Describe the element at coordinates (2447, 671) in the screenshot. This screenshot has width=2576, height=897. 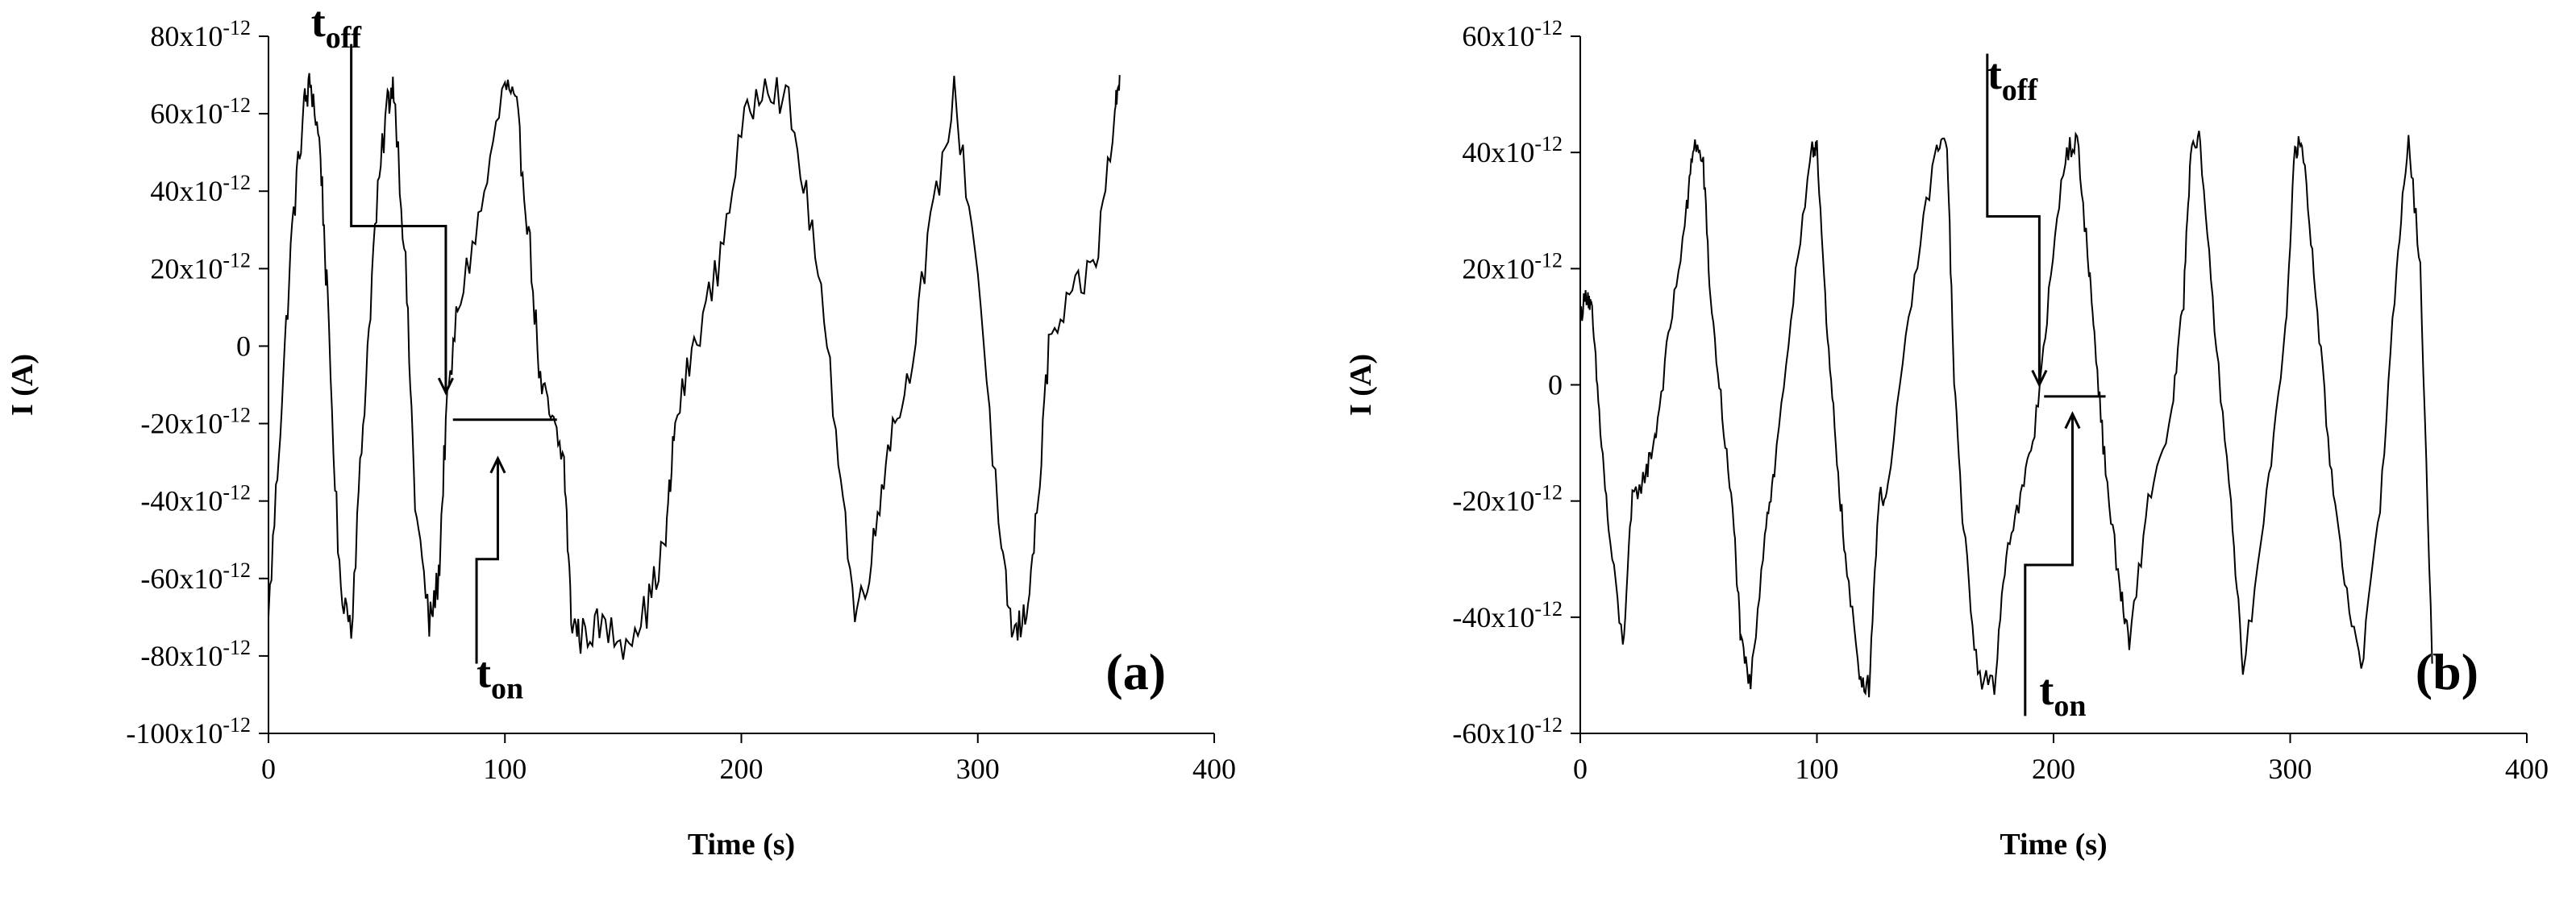
I see `panel-label: (b)` at that location.